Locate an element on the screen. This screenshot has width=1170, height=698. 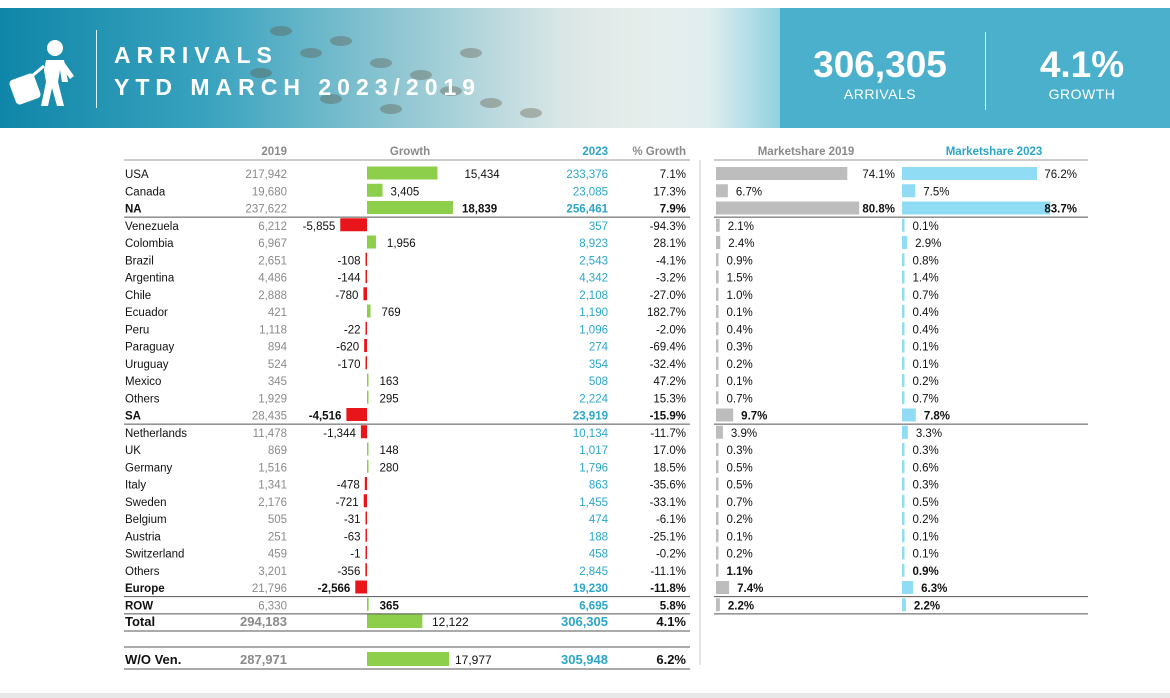
value-2019: 1,118 is located at coordinates (273, 330).